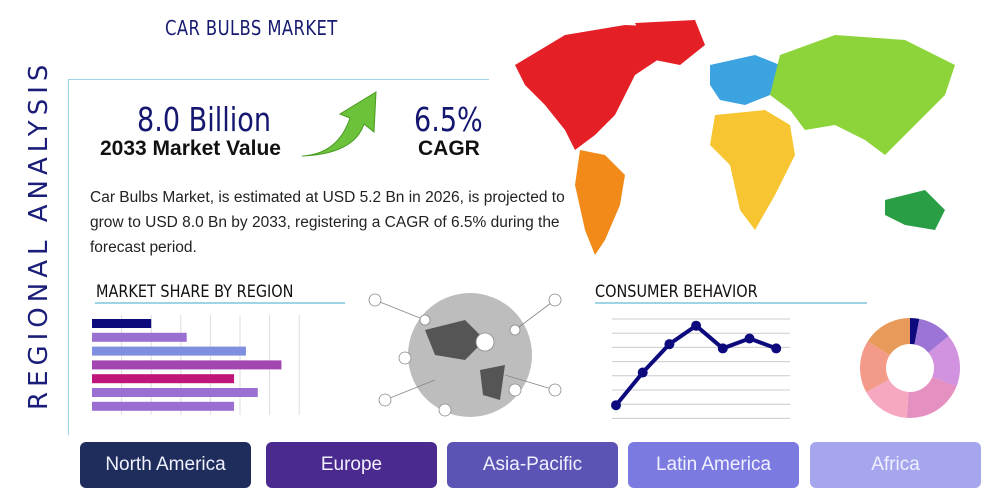  Describe the element at coordinates (713, 465) in the screenshot. I see `region-button-latin-america: Latin America` at that location.